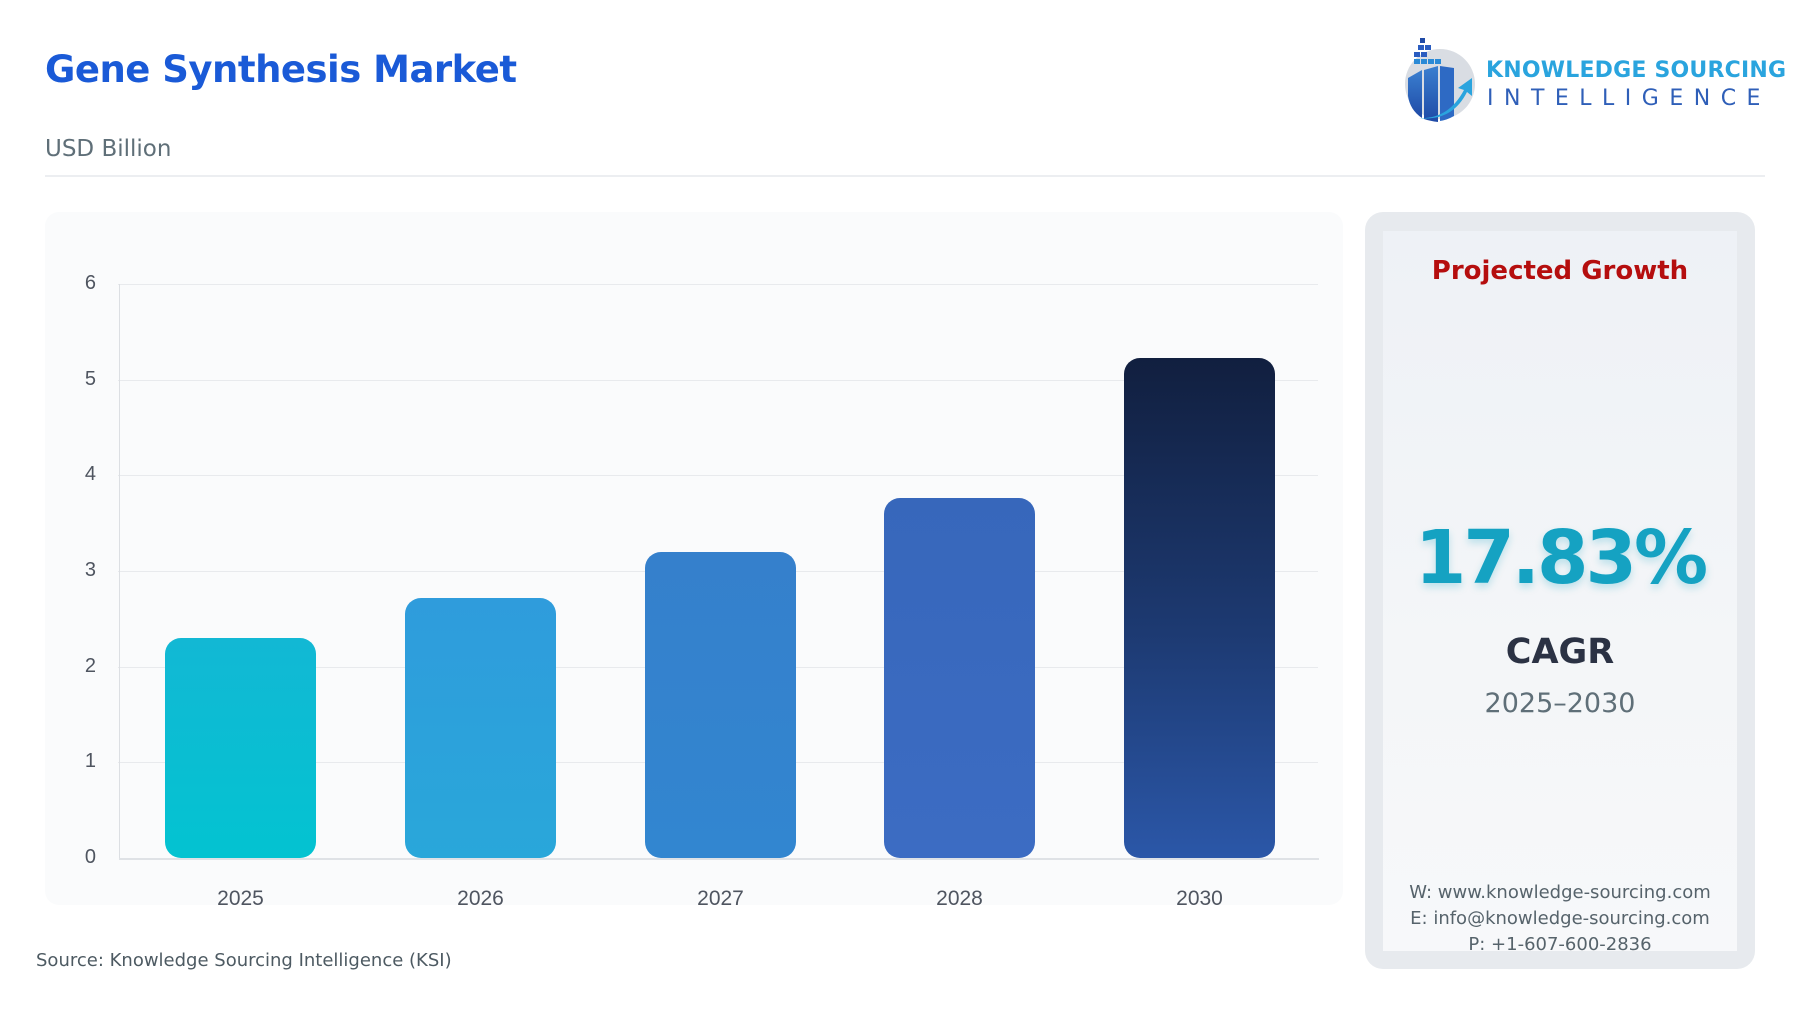 The height and width of the screenshot is (1012, 1800). Describe the element at coordinates (281, 69) in the screenshot. I see `page-title: Gene Synthesis Market` at that location.